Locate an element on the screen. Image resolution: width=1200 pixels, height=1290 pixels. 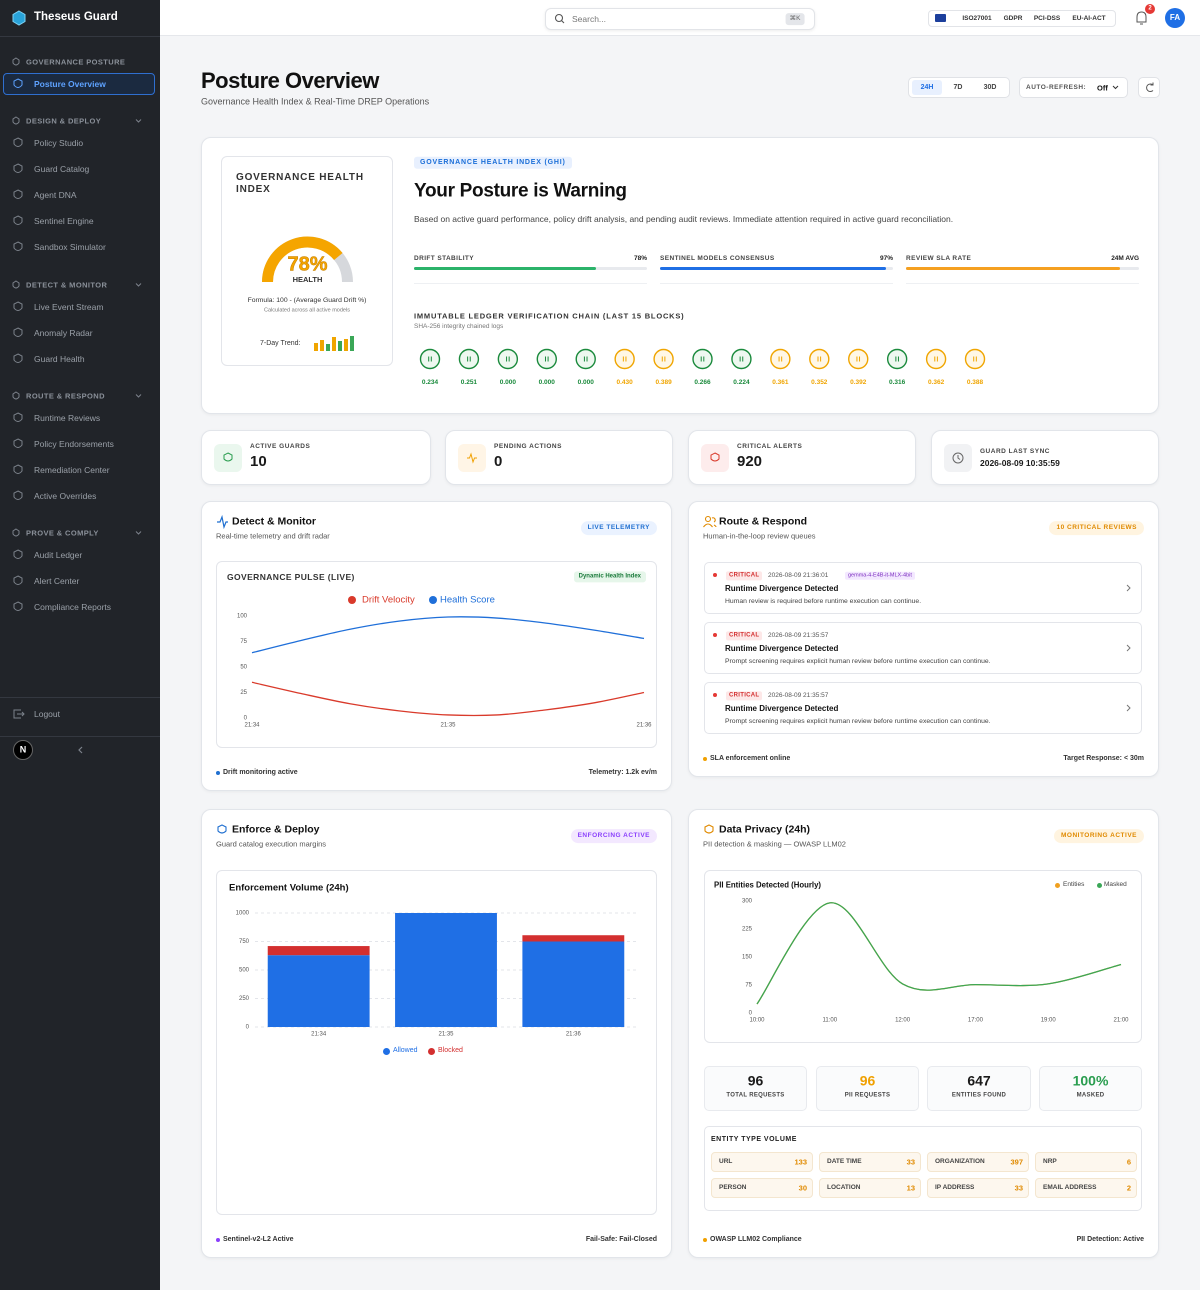
user-initials: FA is located at coordinates (1175, 18).